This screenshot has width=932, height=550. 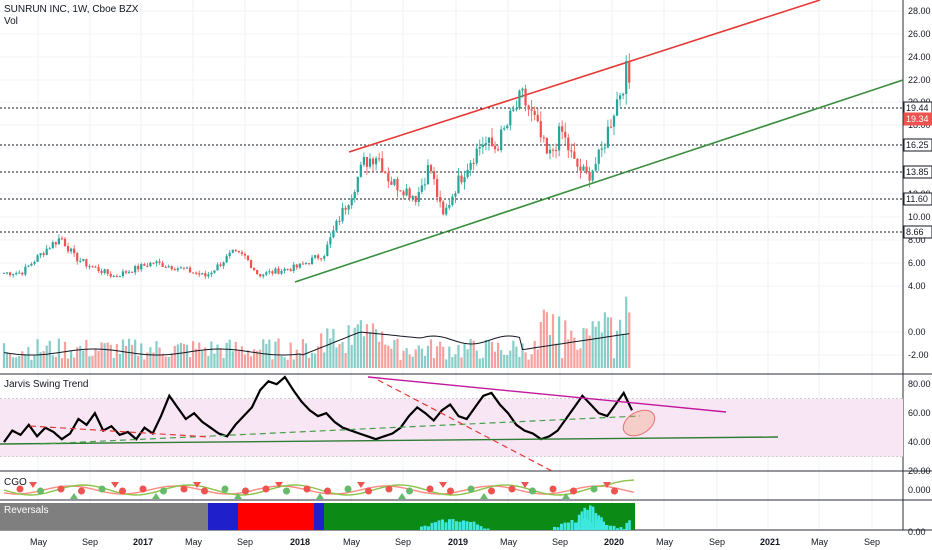 I want to click on cgo-title: CGO, so click(x=15, y=482).